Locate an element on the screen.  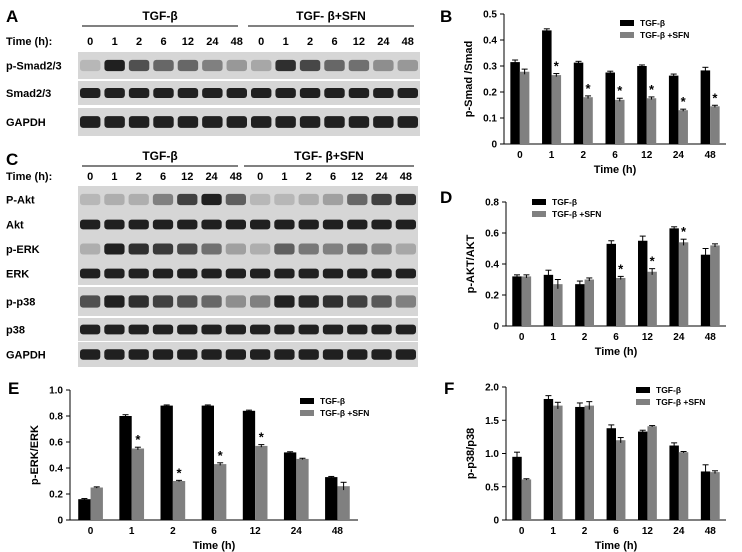
time-axis-label: Time (h): is located at coordinates (29, 42).